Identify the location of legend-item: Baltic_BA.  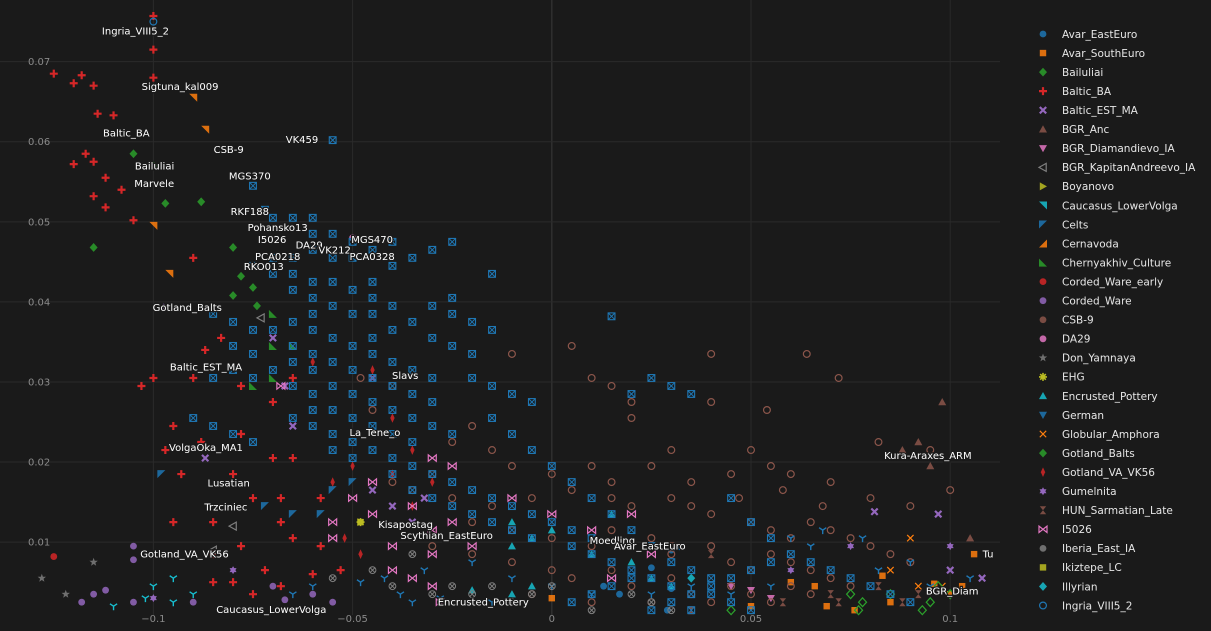
(1075, 92).